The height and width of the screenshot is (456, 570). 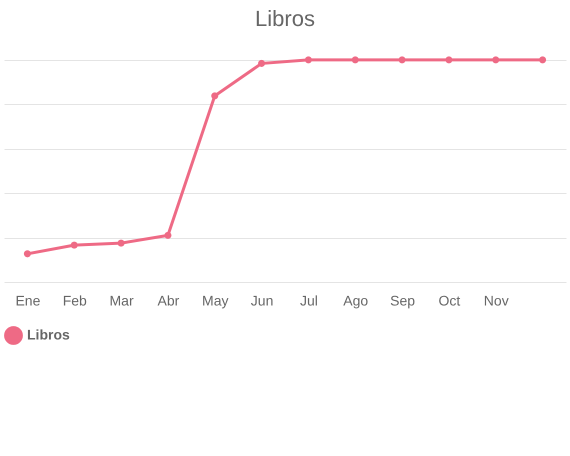 What do you see at coordinates (309, 300) in the screenshot?
I see `x-tick-label: Jul` at bounding box center [309, 300].